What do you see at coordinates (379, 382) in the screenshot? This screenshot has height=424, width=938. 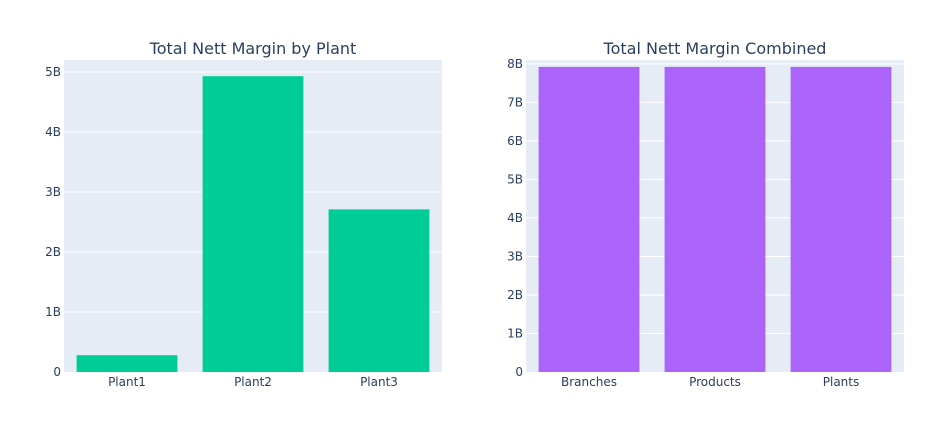 I see `x-tick-label: Plant3` at bounding box center [379, 382].